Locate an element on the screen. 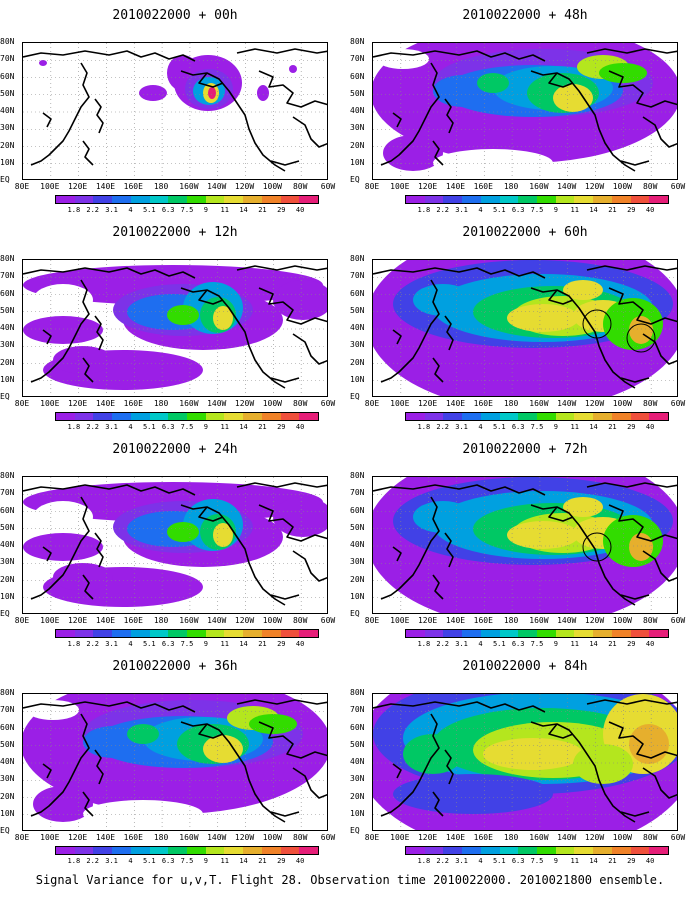 The width and height of the screenshot is (700, 900). colorbar is located at coordinates (187, 416).